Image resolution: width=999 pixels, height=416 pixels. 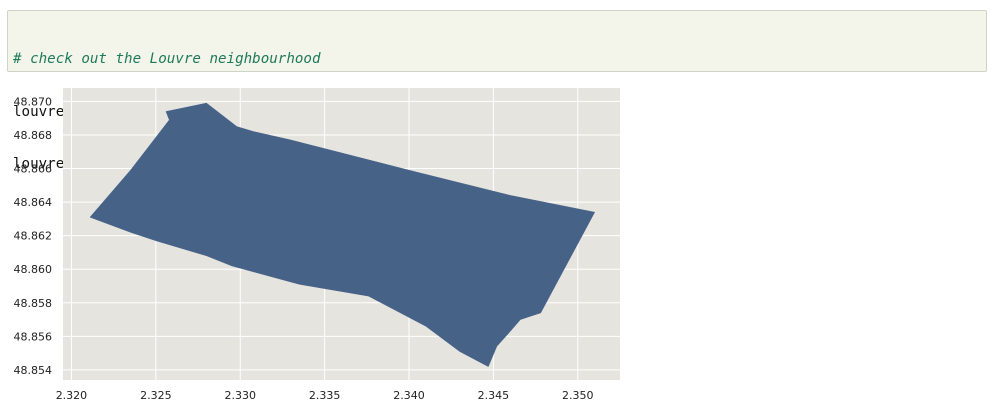 What do you see at coordinates (409, 395) in the screenshot?
I see `x-tick-label: 2.340` at bounding box center [409, 395].